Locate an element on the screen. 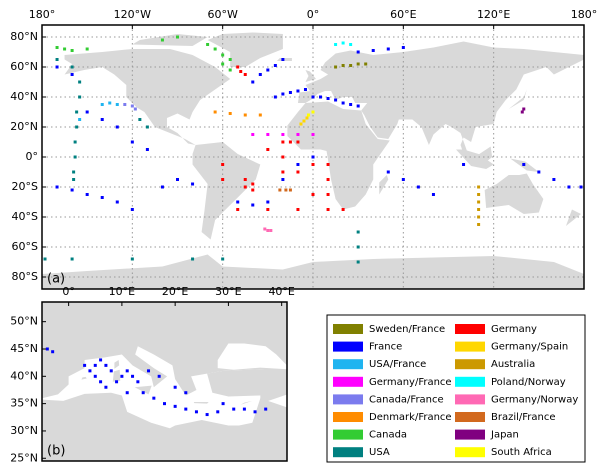 The width and height of the screenshot is (600, 469). legend-box is located at coordinates (456, 388).